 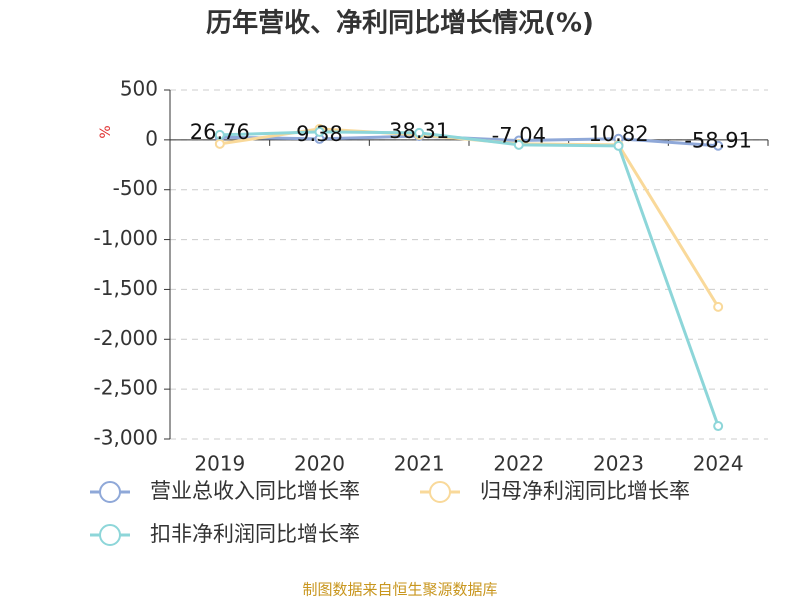 What do you see at coordinates (255, 534) in the screenshot?
I see `legend-label: 扣非净利润同比增长率` at bounding box center [255, 534].